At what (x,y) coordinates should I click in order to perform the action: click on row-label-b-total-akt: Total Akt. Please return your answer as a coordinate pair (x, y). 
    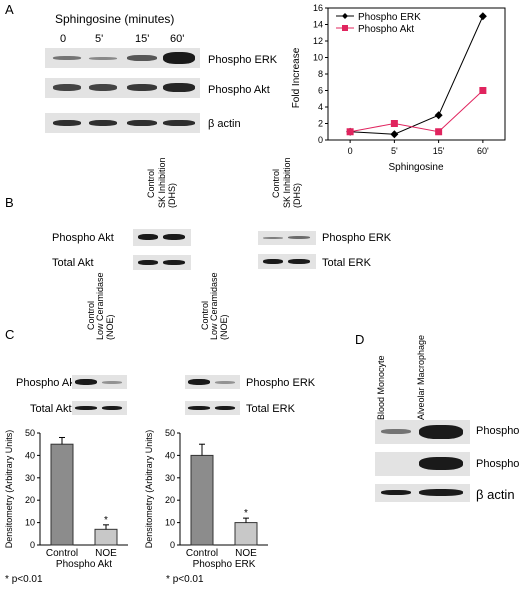
    Looking at the image, I should click on (73, 263).